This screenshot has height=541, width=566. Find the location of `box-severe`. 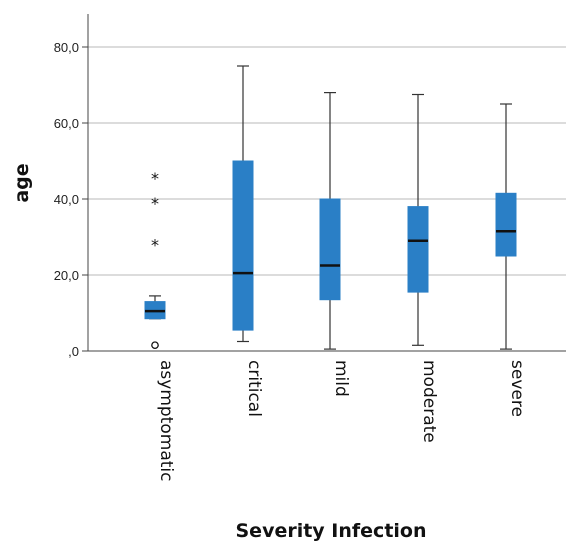

box-severe is located at coordinates (506, 226).